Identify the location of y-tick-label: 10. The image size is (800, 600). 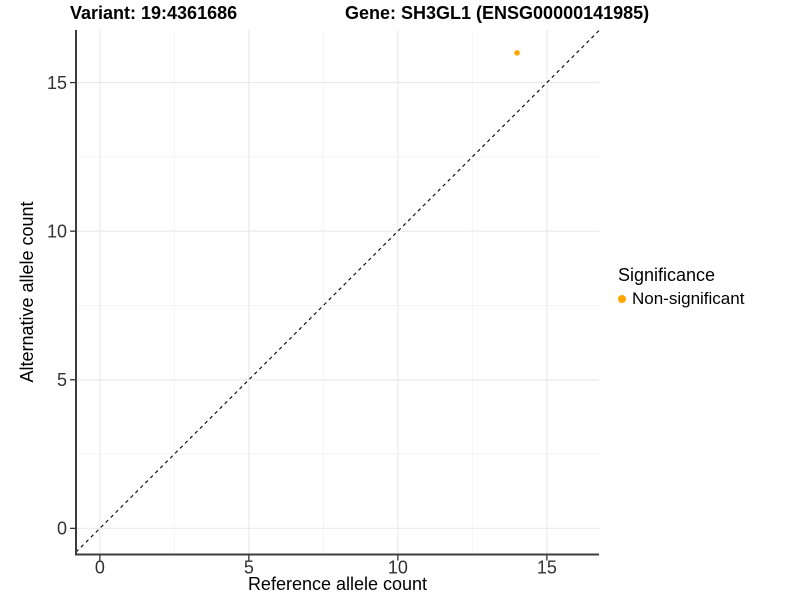
(57, 231).